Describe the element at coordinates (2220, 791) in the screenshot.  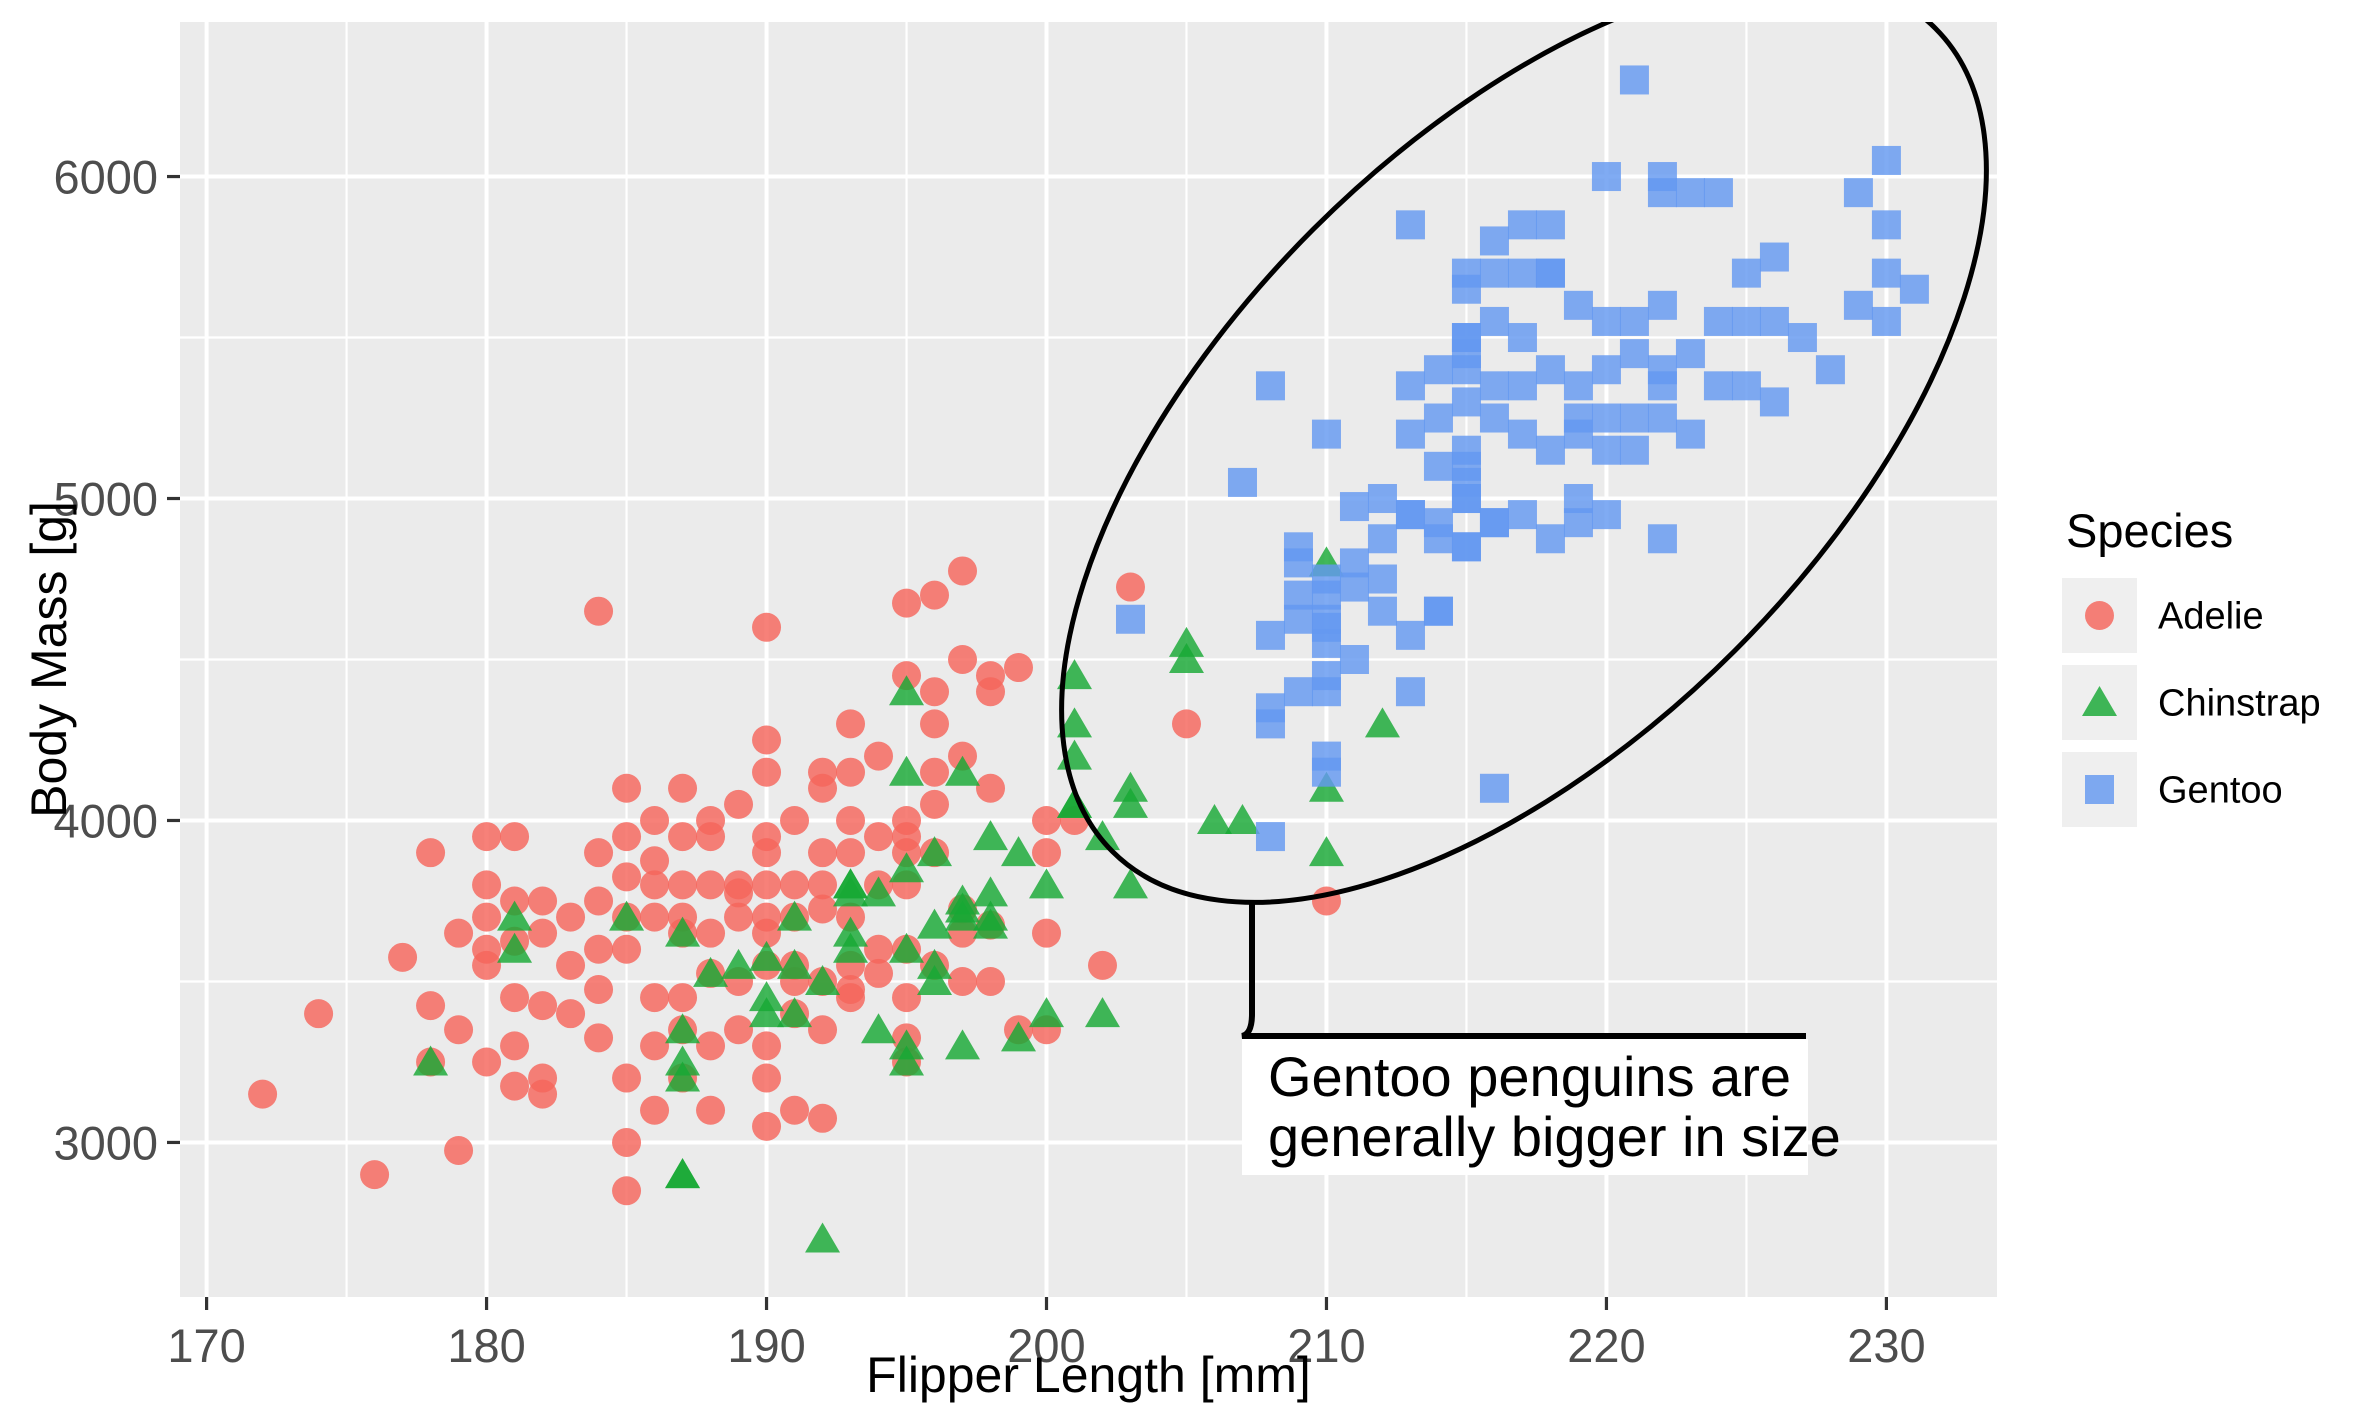
I see `legend-label: Gentoo` at that location.